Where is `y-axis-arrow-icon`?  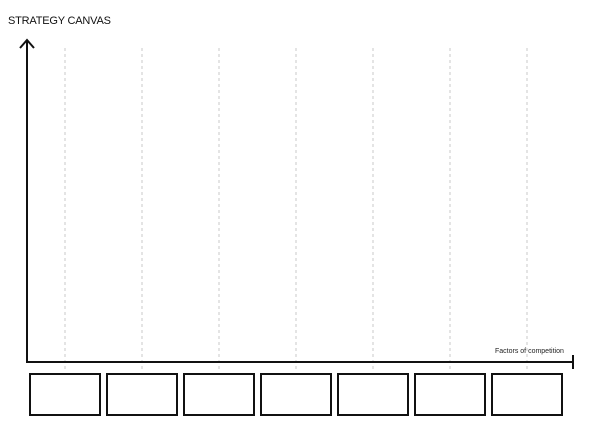
y-axis-arrow-icon is located at coordinates (27, 43).